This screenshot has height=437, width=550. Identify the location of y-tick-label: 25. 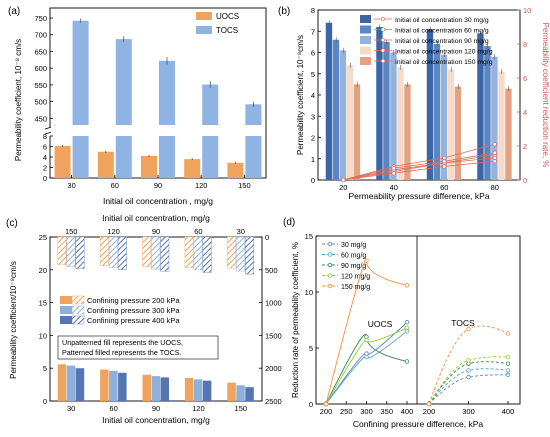
(43, 237).